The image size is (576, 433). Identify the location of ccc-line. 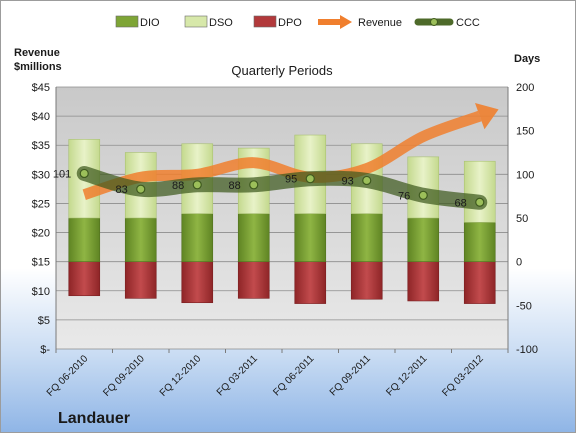
(282, 187).